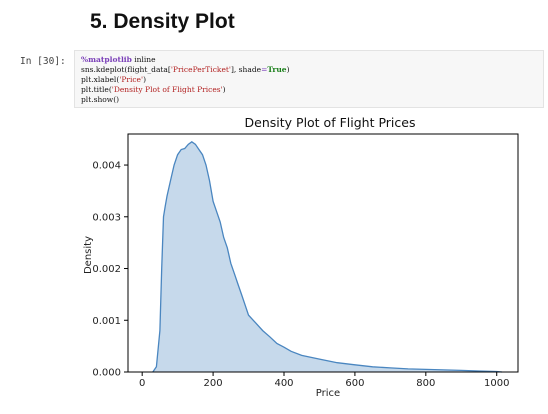 This screenshot has width=548, height=414. I want to click on y-axis: 0.000 0.001 0.002 0.003 0.004, so click(110, 270).